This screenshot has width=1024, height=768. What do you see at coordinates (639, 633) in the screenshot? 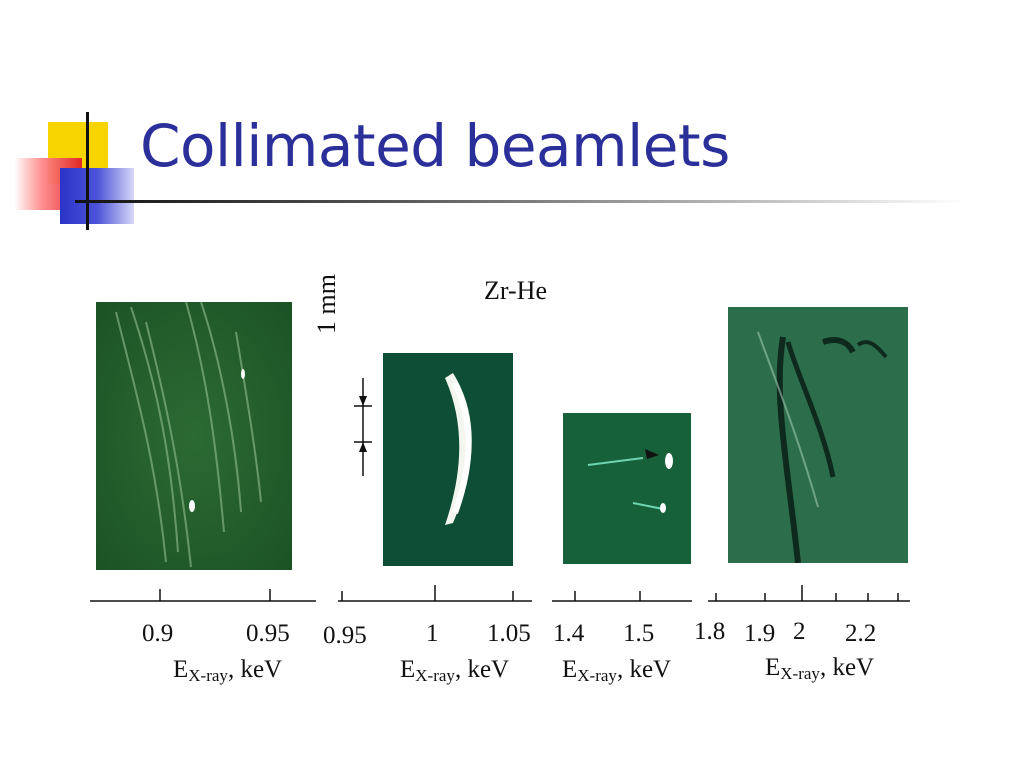
I see `tick-label: 1.5` at bounding box center [639, 633].